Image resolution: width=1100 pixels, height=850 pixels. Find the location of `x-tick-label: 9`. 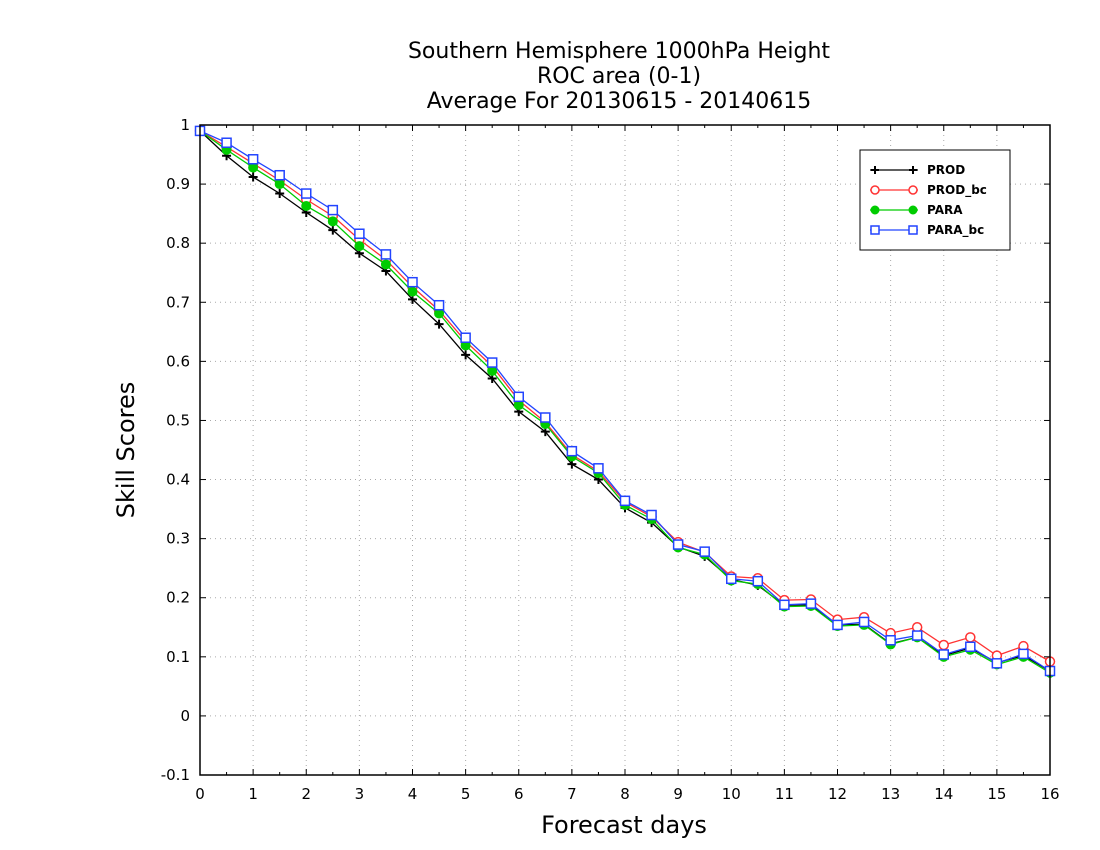

x-tick-label: 9 is located at coordinates (678, 794).